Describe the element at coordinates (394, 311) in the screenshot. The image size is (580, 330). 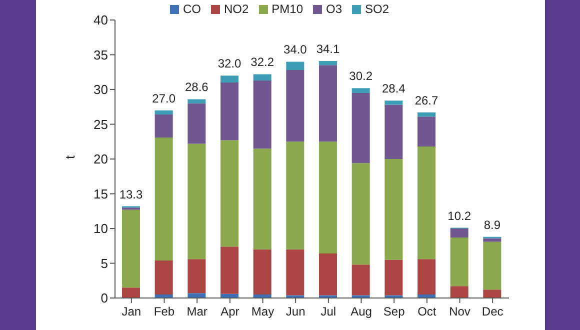
I see `x-tick-label: Sep` at that location.